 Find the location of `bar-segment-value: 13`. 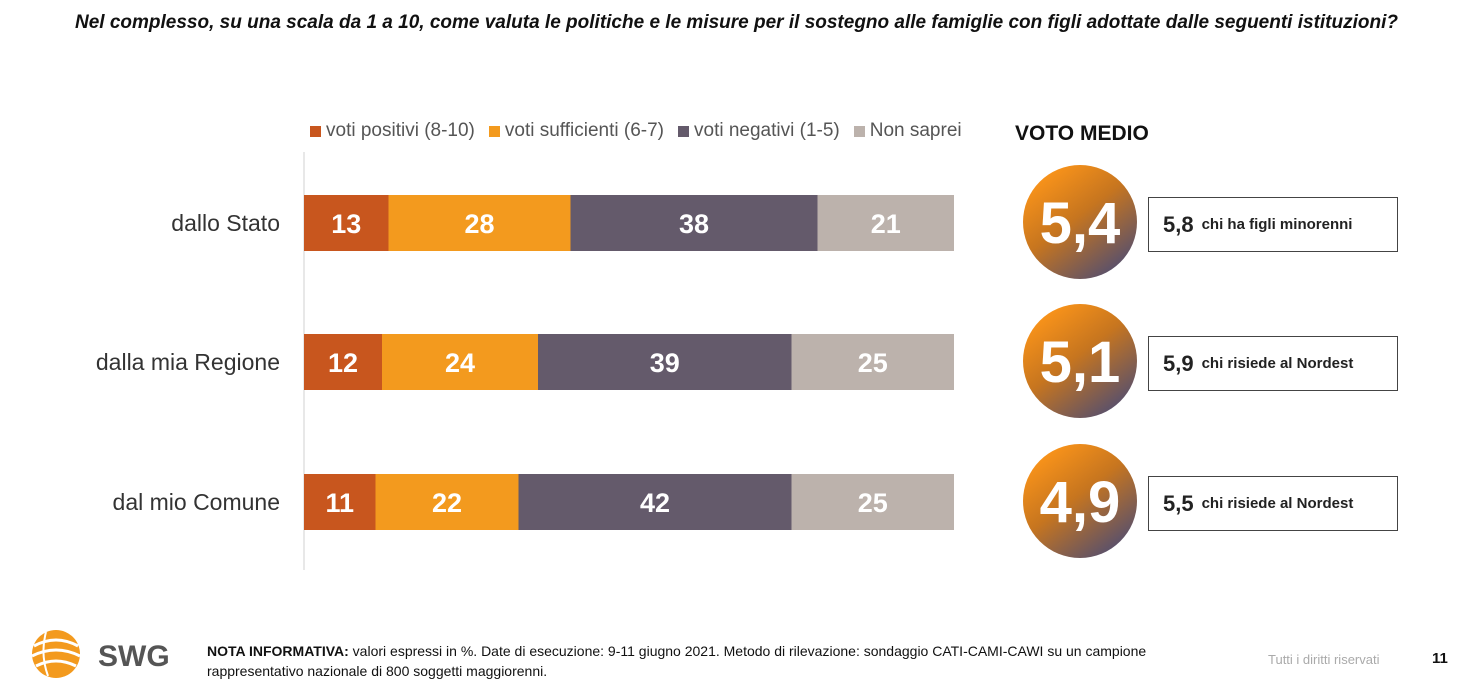

bar-segment-value: 13 is located at coordinates (346, 224).